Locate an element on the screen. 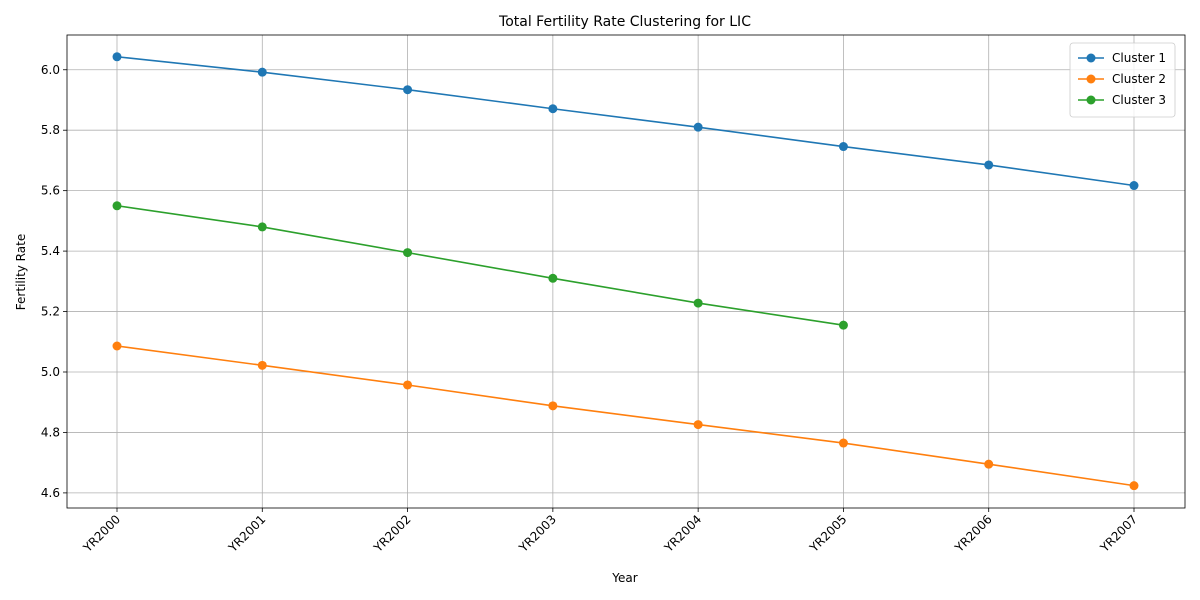 The height and width of the screenshot is (600, 1200). y-tick-label: 5.6 is located at coordinates (50, 191).